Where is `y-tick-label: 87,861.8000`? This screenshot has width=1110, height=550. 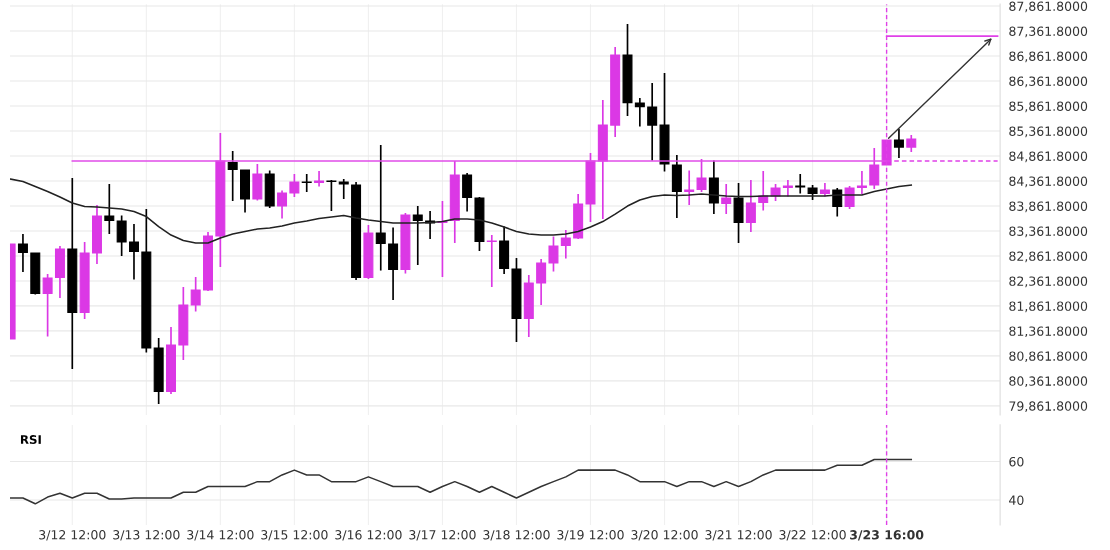
y-tick-label: 87,861.8000 is located at coordinates (1048, 7).